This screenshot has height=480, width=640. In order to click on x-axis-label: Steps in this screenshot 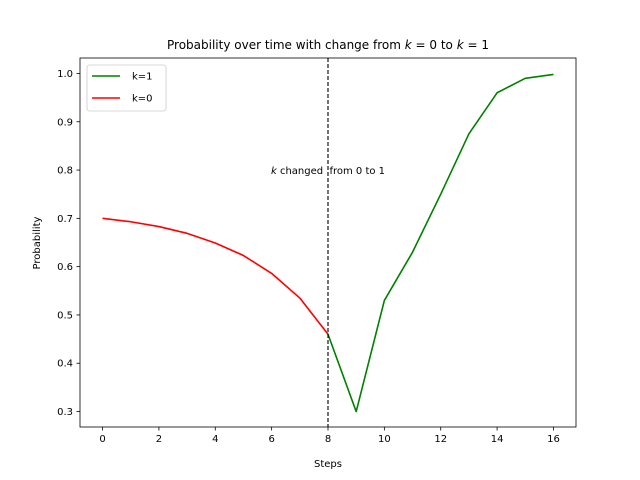, I will do `click(328, 464)`.